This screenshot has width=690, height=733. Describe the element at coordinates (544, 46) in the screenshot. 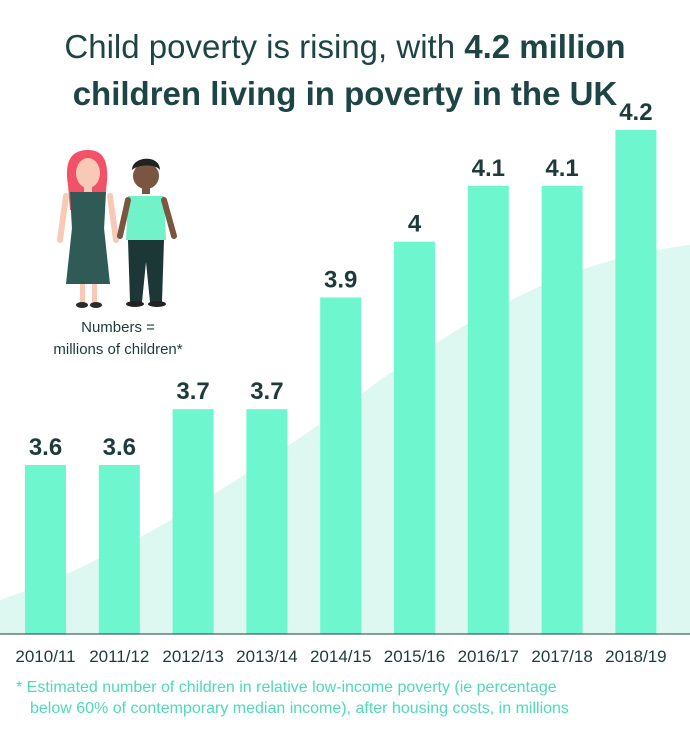

I see `title-bold-part: 4.2 million` at that location.